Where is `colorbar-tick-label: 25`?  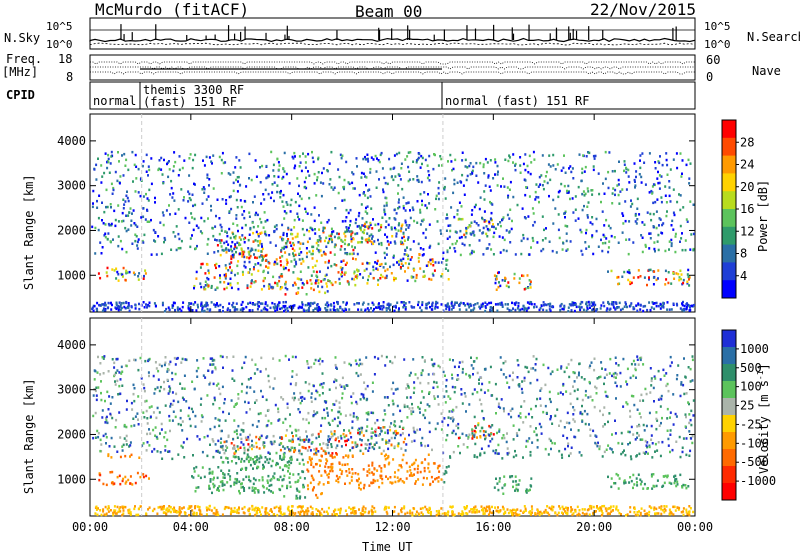
colorbar-tick-label: 25 is located at coordinates (747, 406).